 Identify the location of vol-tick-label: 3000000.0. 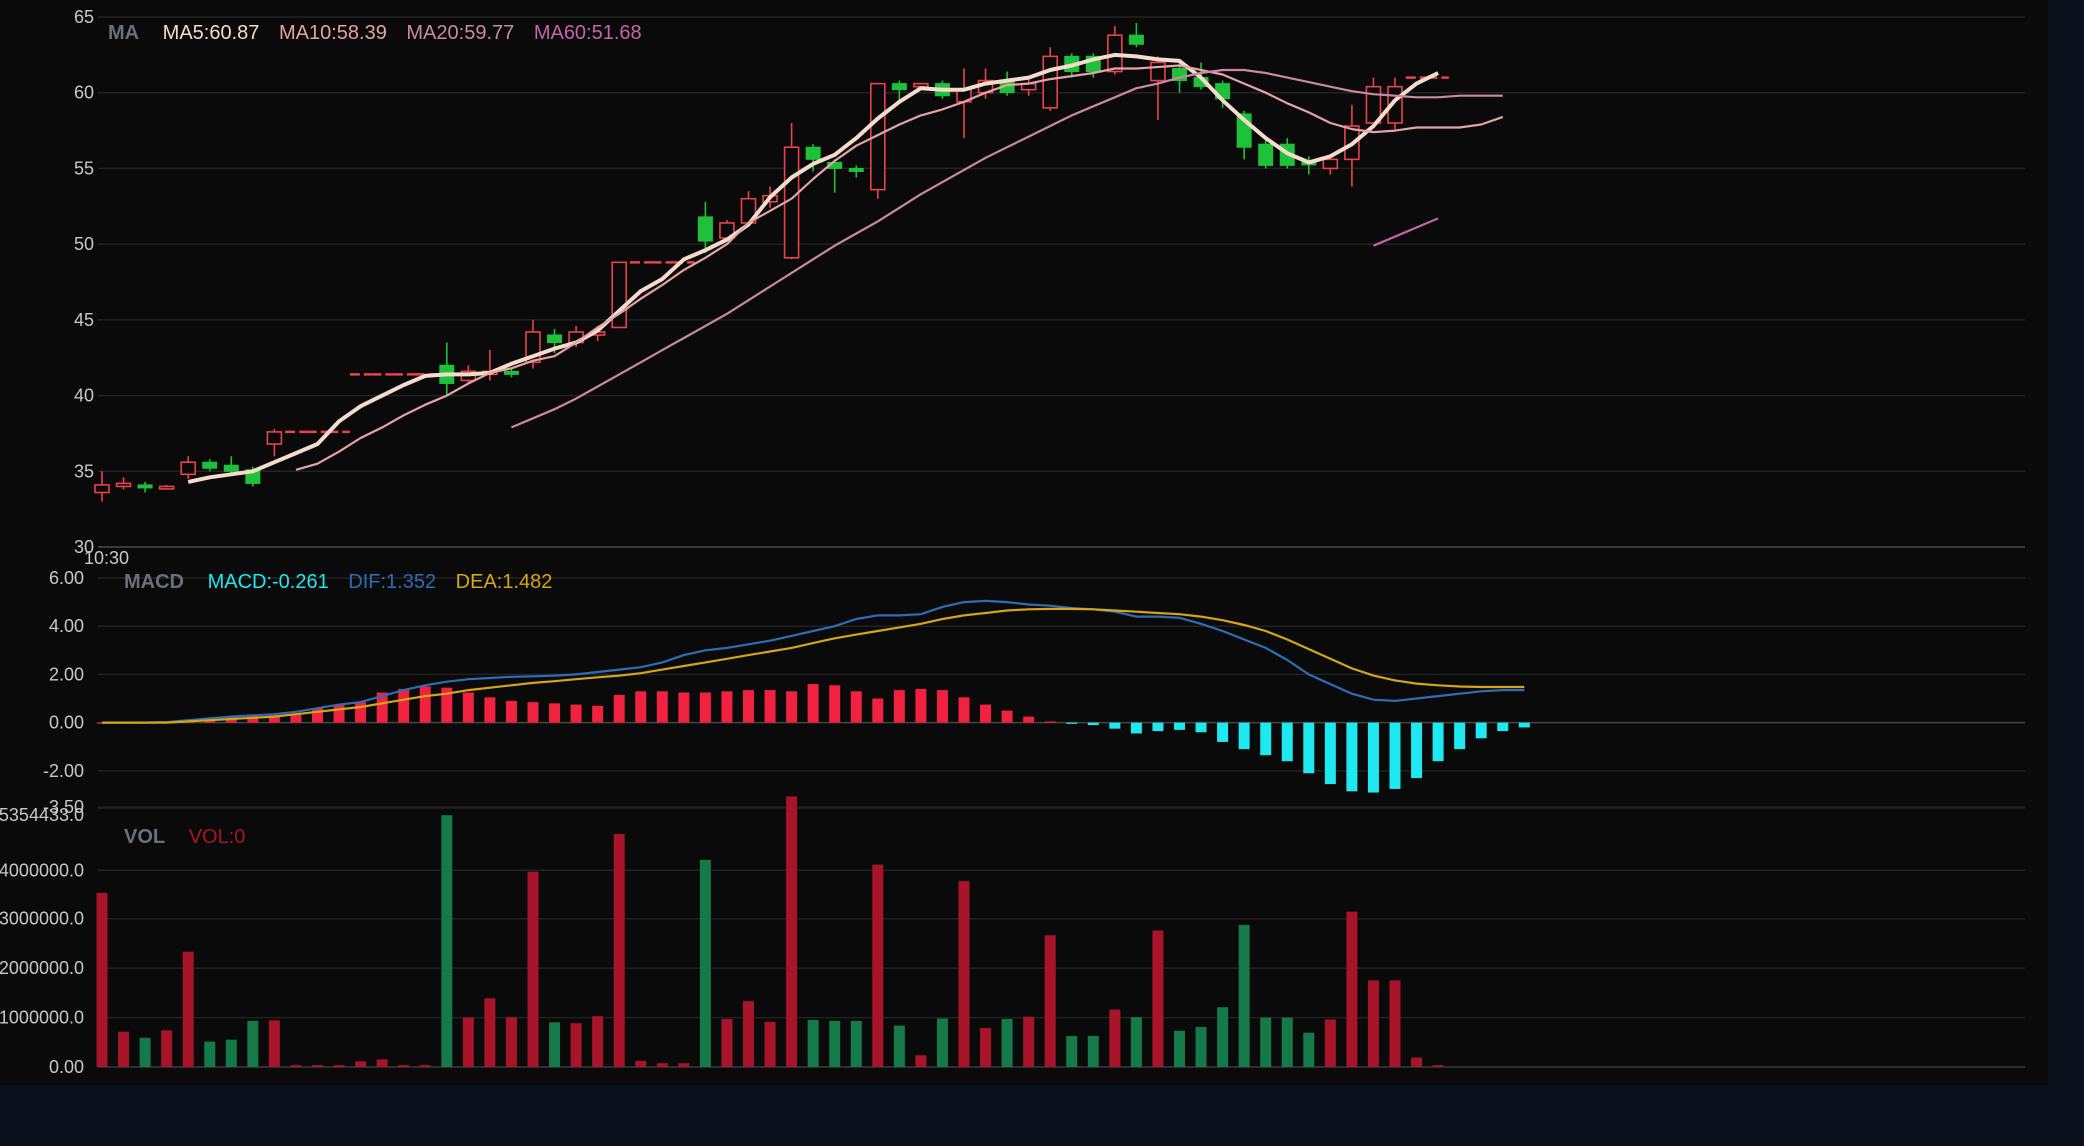
(42, 919).